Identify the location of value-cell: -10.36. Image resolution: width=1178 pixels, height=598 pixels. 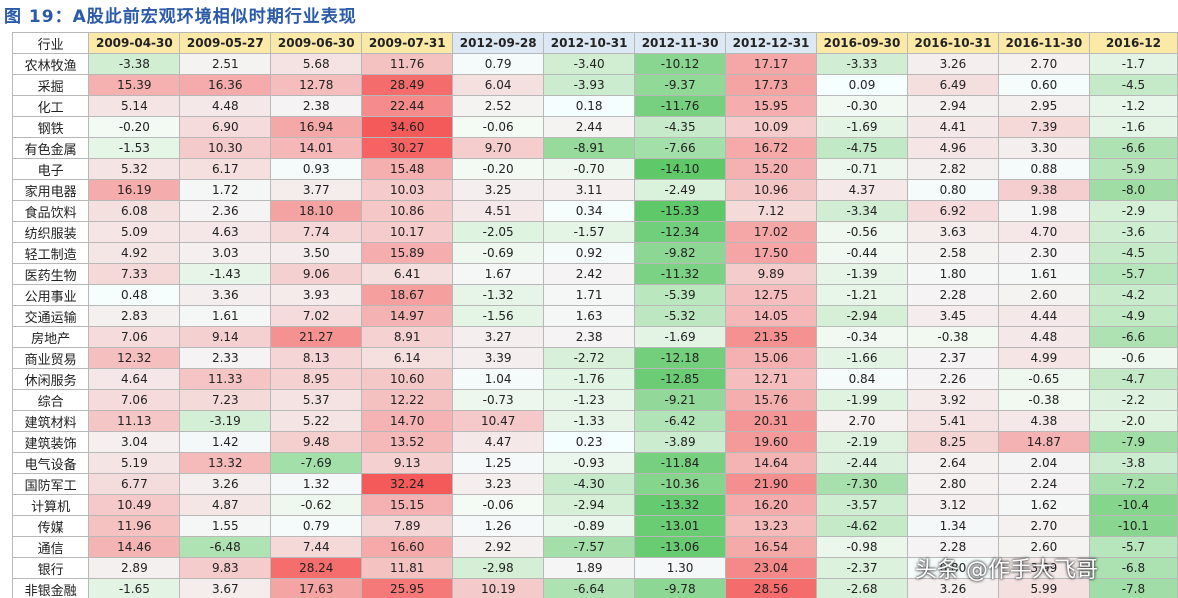
(680, 484).